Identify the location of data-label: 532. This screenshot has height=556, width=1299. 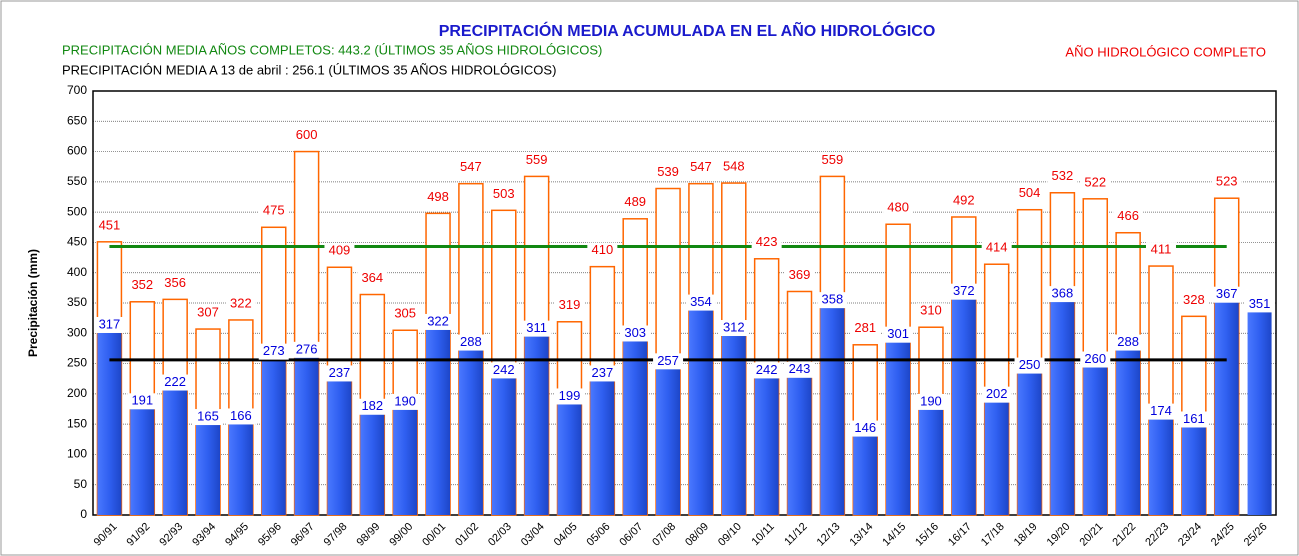
(1063, 175).